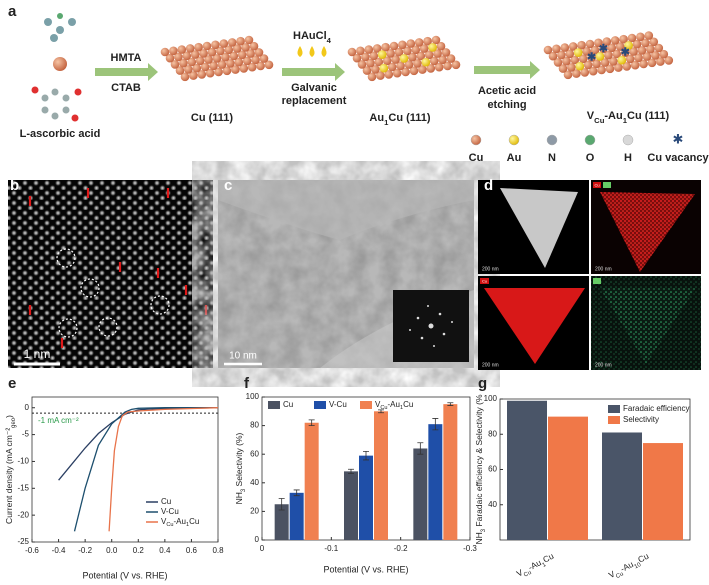 The height and width of the screenshot is (585, 709). What do you see at coordinates (399, 119) in the screenshot?
I see `scheme-text: Au1Cu (111)` at bounding box center [399, 119].